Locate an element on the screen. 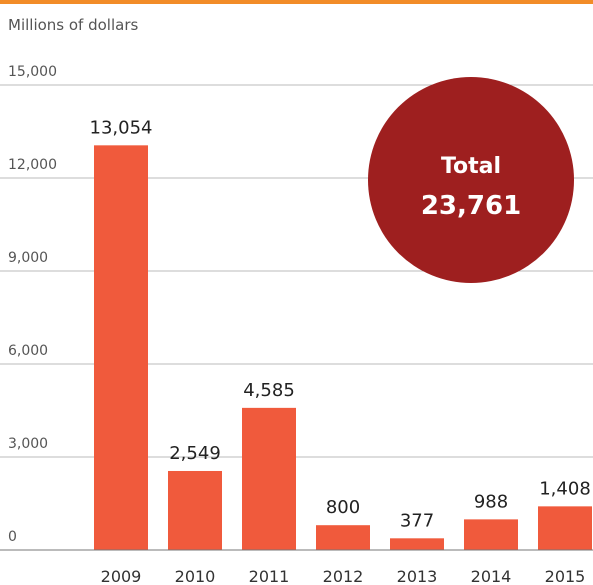  value-label: 2,549 is located at coordinates (195, 453).